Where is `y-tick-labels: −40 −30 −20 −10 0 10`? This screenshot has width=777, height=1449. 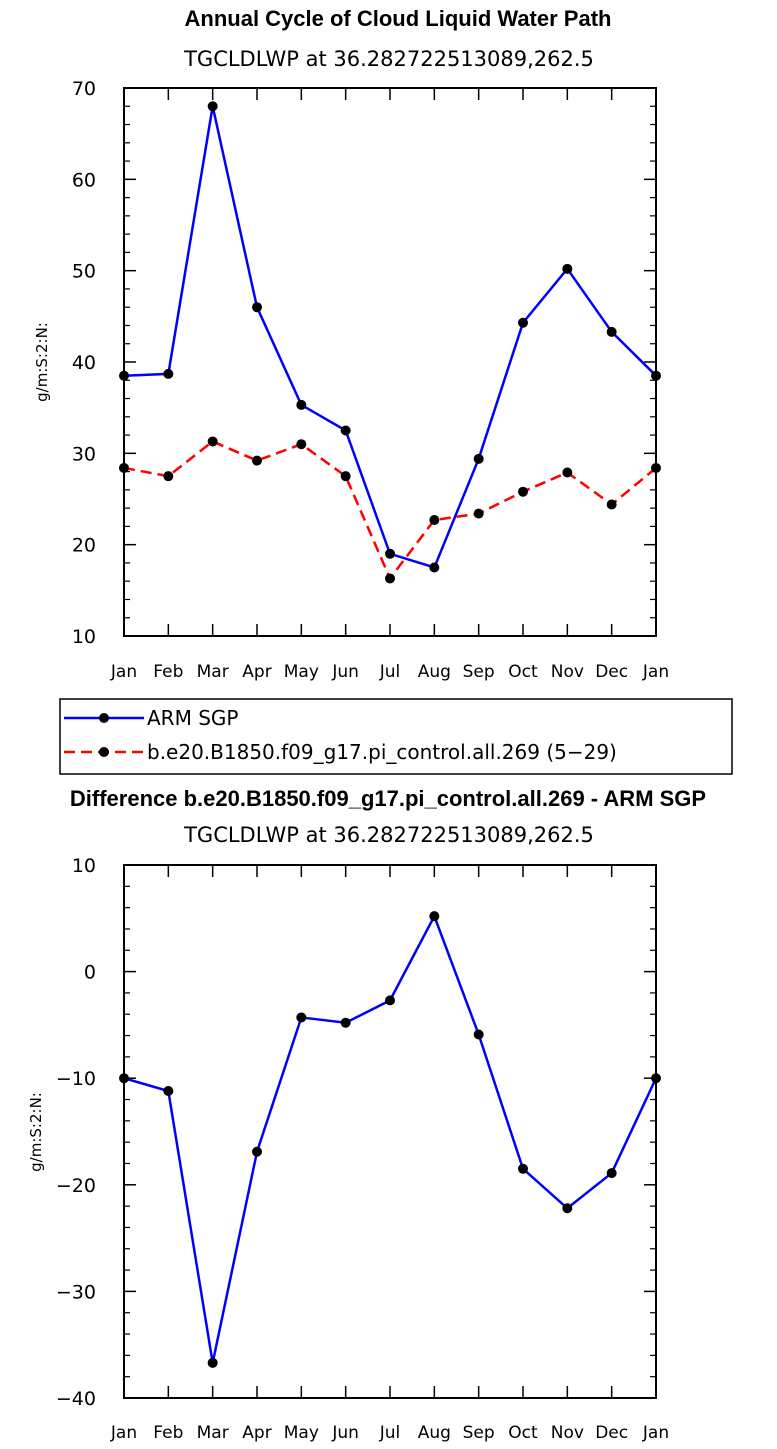 y-tick-labels: −40 −30 −20 −10 0 10 is located at coordinates (76, 1132).